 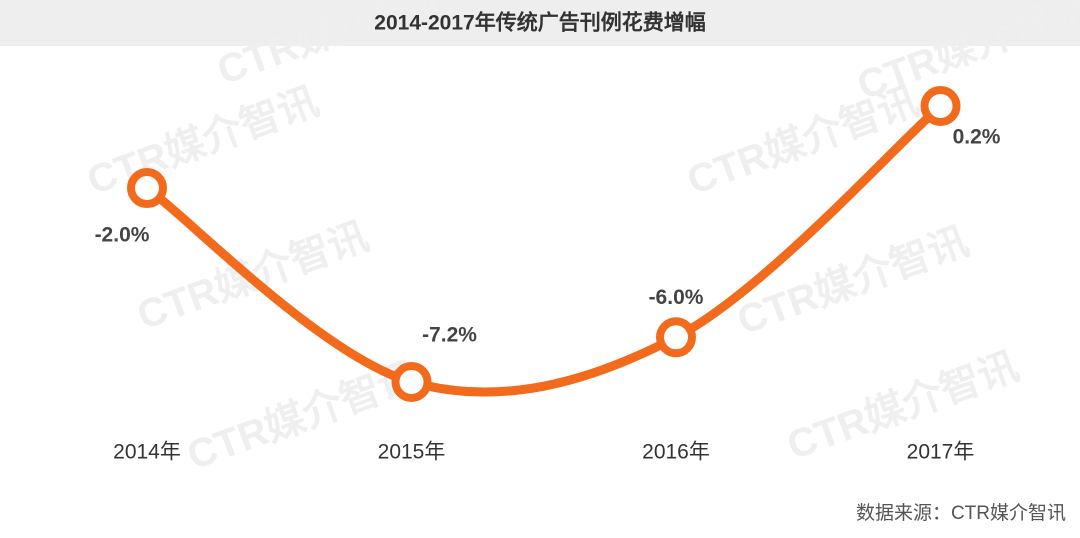 What do you see at coordinates (449, 335) in the screenshot?
I see `data-label: -7.2%` at bounding box center [449, 335].